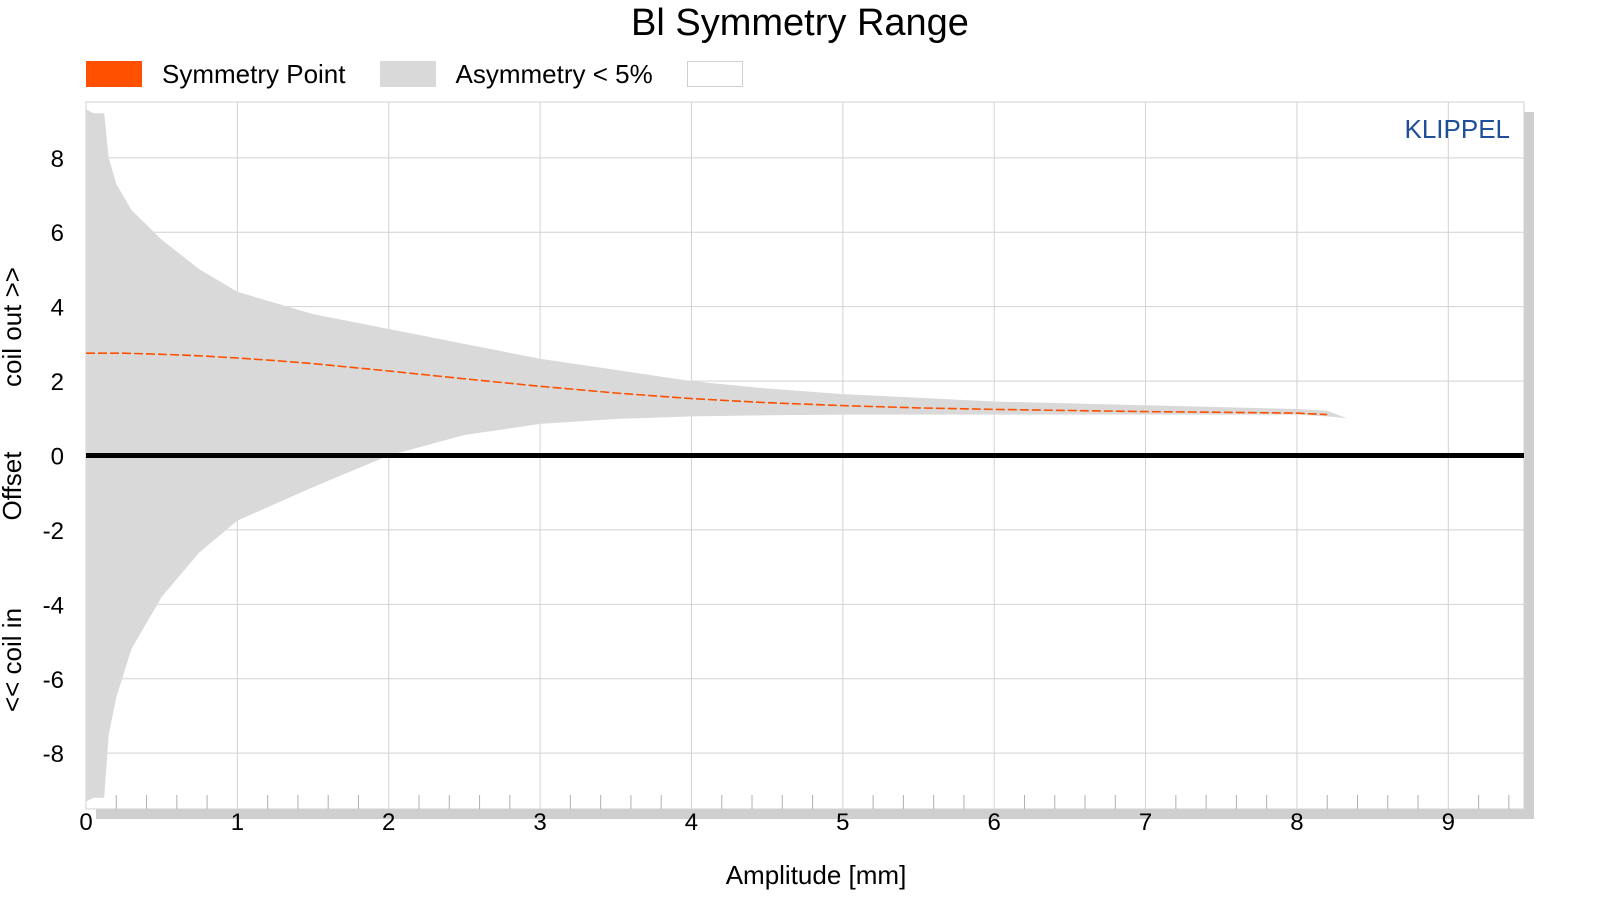  Describe the element at coordinates (554, 73) in the screenshot. I see `legend-label-asymmetry: Asymmetry < 5%` at that location.